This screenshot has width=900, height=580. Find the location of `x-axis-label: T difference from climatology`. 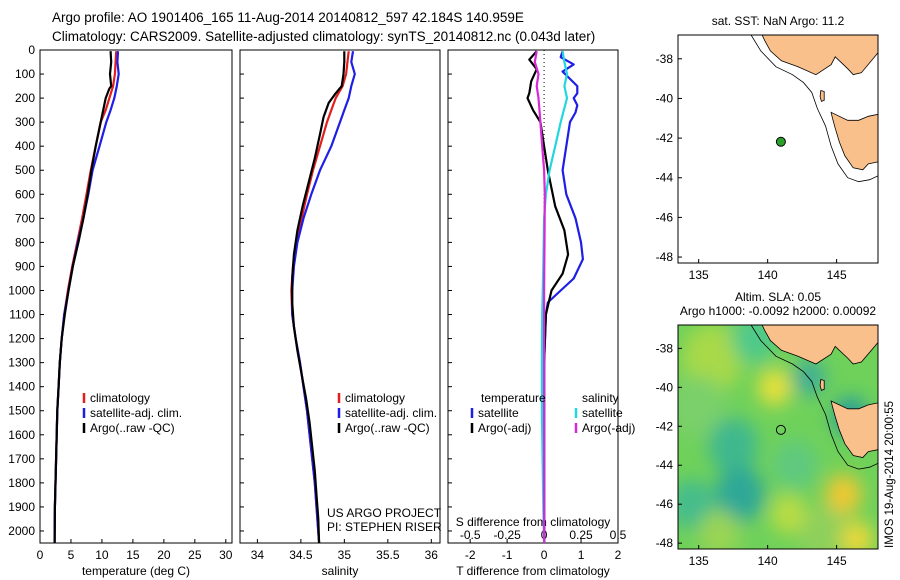

x-axis-label: T difference from climatology is located at coordinates (533, 571).